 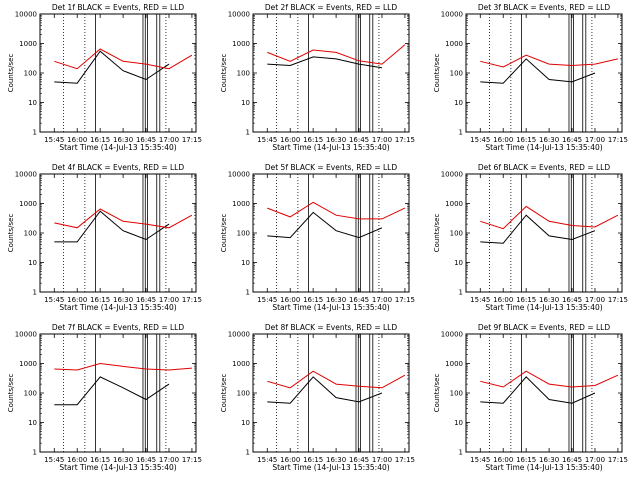 What do you see at coordinates (118, 167) in the screenshot?
I see `panel-title: Det 4f BLACK = Events, RED = LLD` at bounding box center [118, 167].